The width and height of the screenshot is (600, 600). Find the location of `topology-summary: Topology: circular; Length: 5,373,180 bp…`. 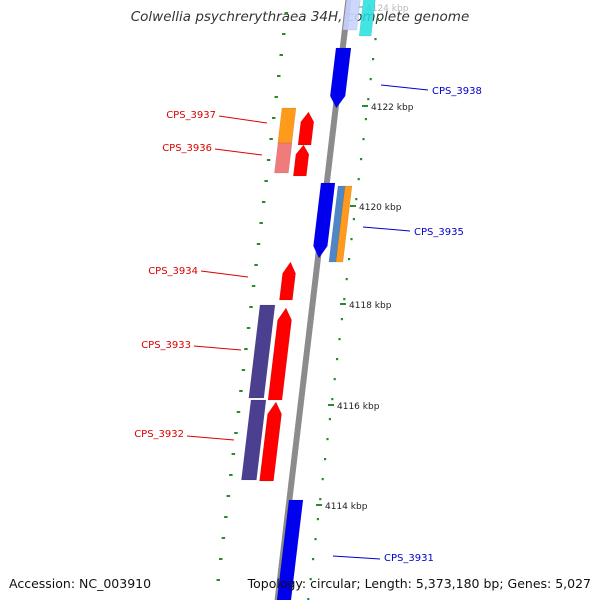

topology-summary: Topology: circular; Length: 5,373,180 bp… is located at coordinates (419, 583).